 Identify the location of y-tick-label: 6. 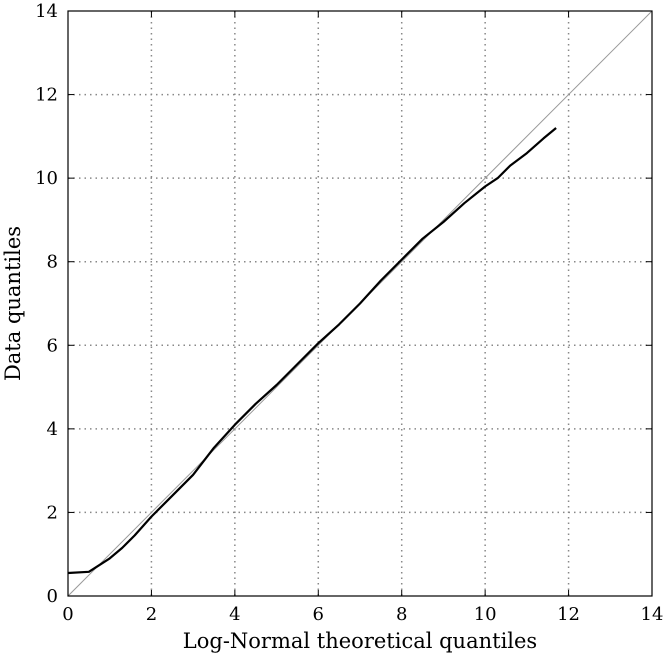
(52, 345).